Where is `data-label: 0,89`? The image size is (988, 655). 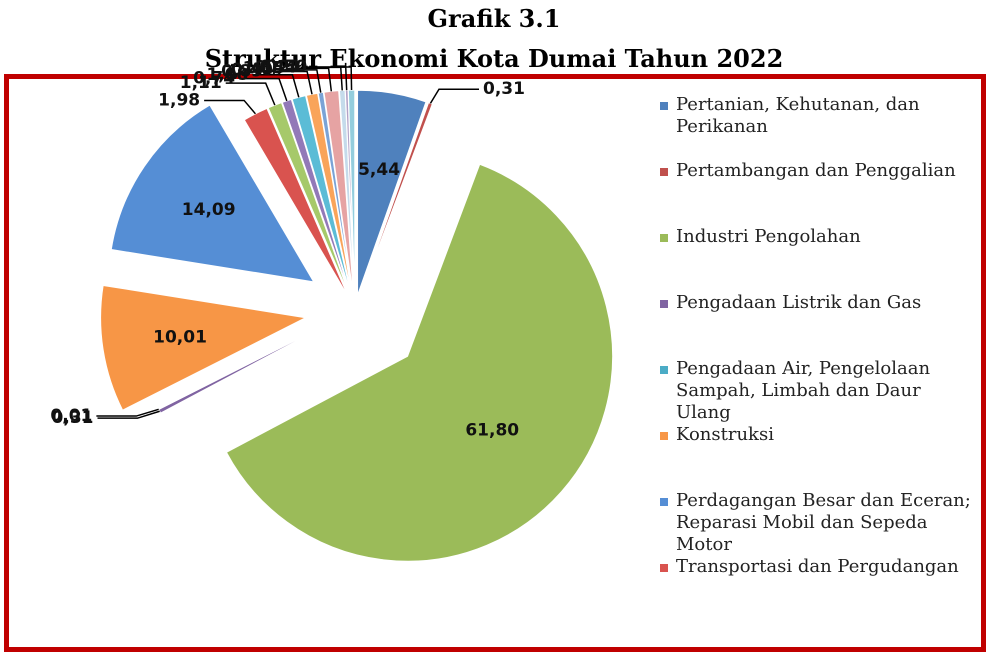
data-label: 0,89 is located at coordinates (242, 72).